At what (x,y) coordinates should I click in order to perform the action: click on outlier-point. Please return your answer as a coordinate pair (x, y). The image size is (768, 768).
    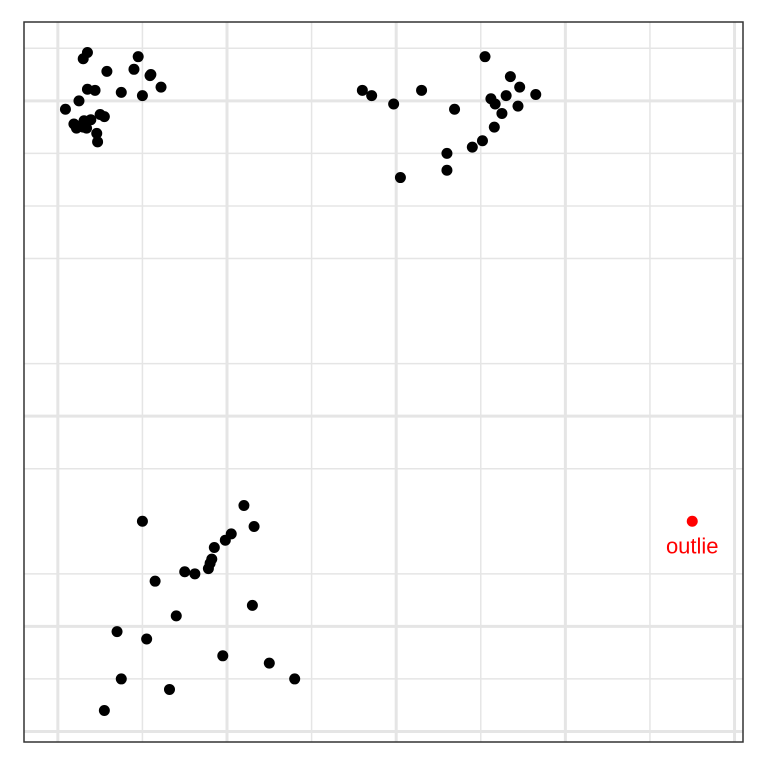
    Looking at the image, I should click on (692, 521).